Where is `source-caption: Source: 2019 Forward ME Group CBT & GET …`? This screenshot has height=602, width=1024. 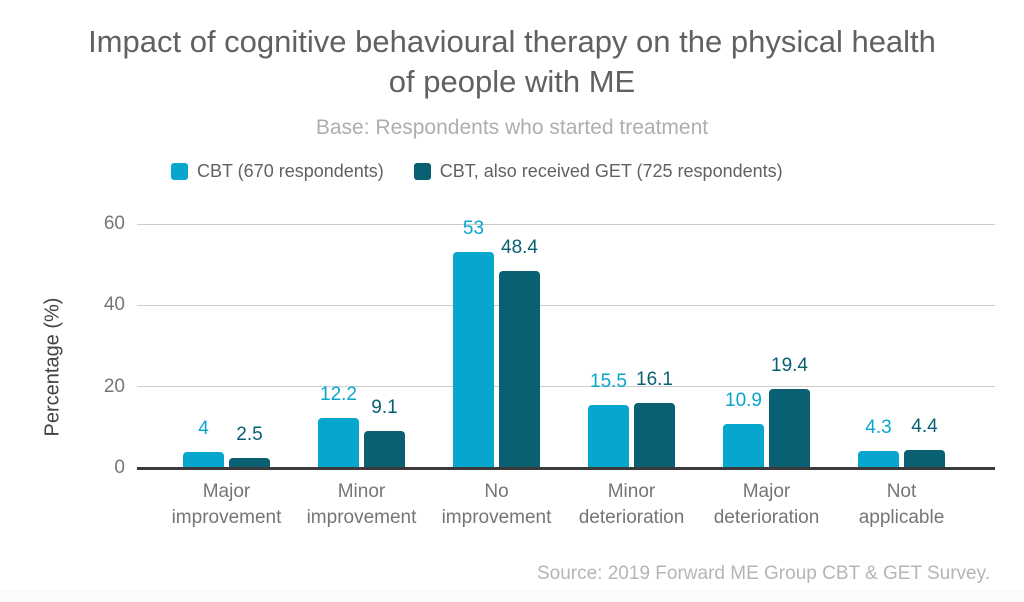 source-caption: Source: 2019 Forward ME Group CBT & GET … is located at coordinates (763, 573).